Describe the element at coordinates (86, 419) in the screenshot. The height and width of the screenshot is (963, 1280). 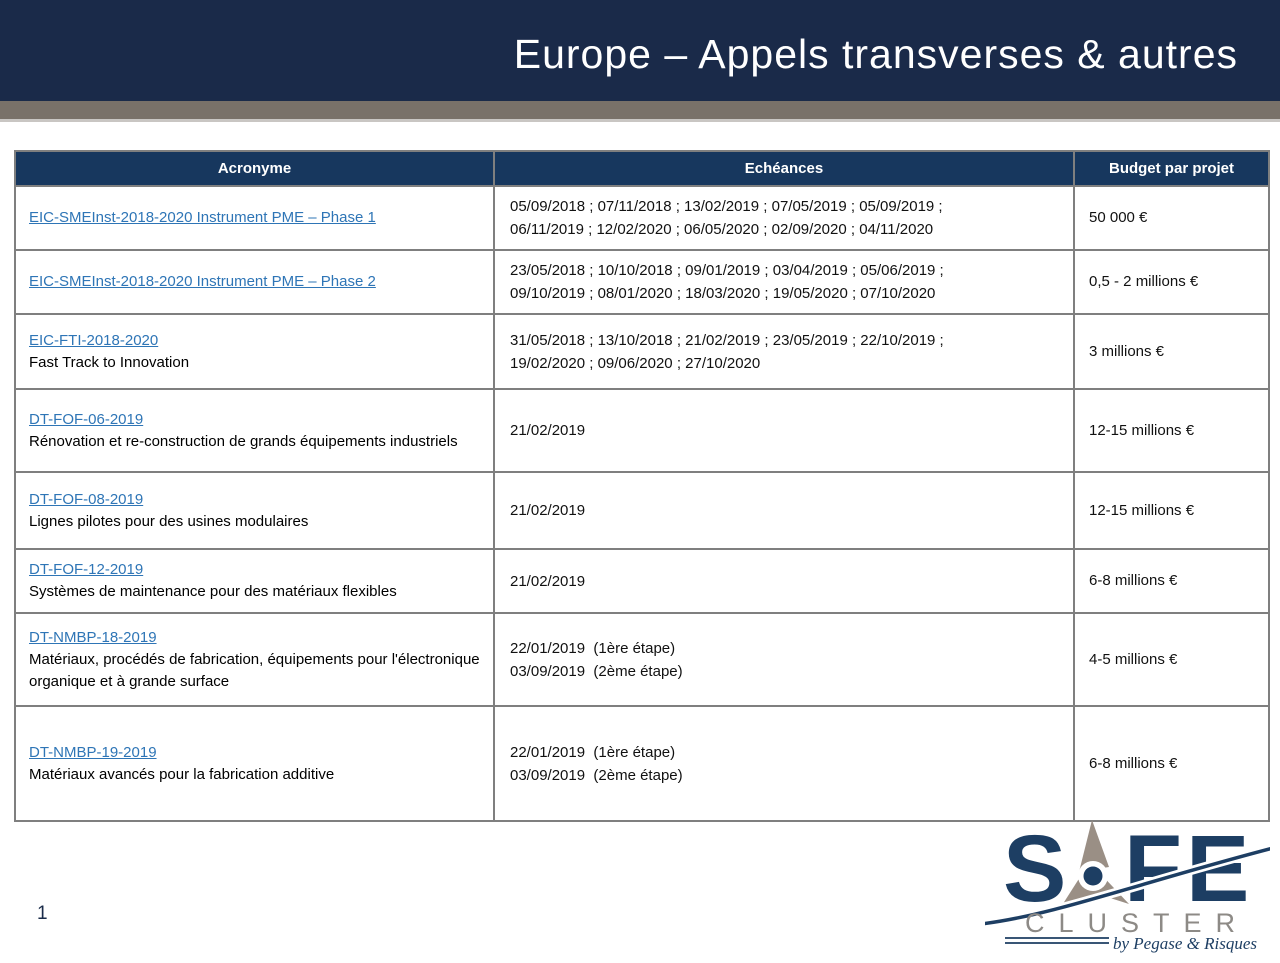
I see `acronym-link: DT-FOF-06-2019` at that location.